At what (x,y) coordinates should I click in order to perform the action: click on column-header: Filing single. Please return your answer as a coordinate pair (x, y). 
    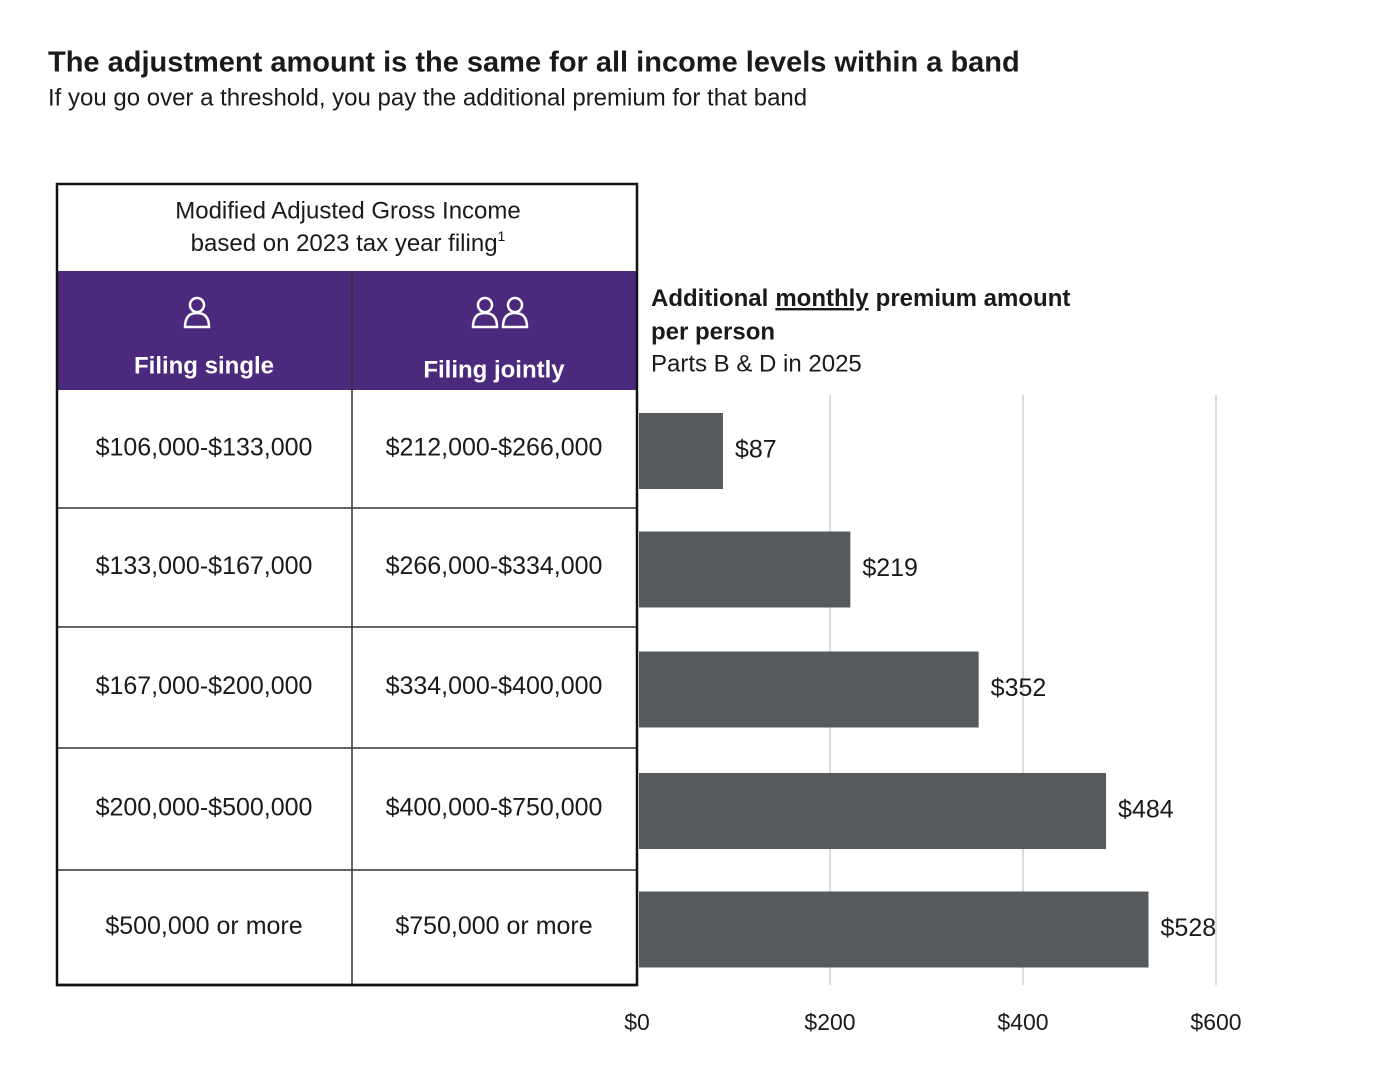
    Looking at the image, I should click on (204, 365).